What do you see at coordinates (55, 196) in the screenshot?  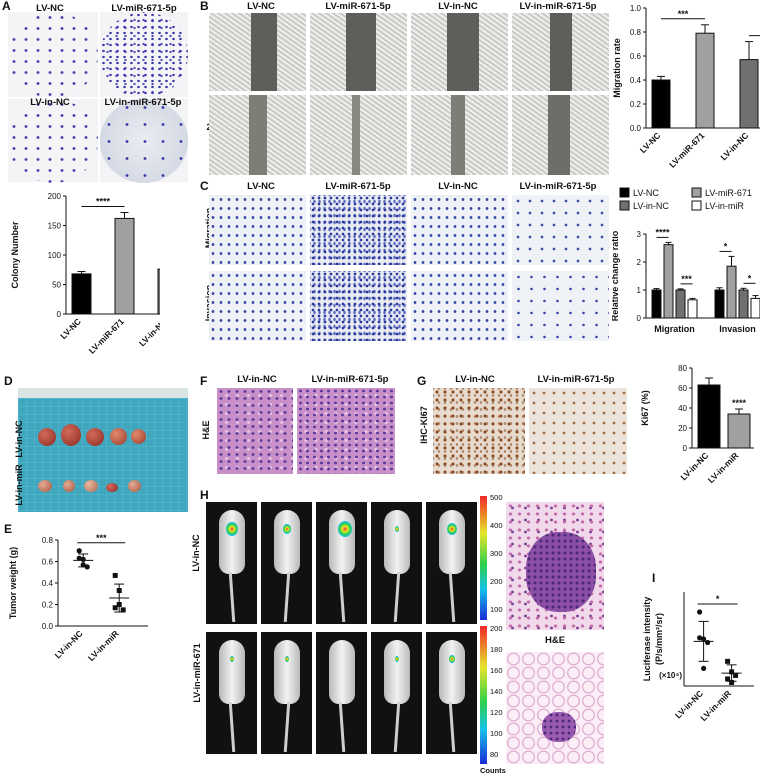 I see `y-tick-label: 200` at bounding box center [55, 196].